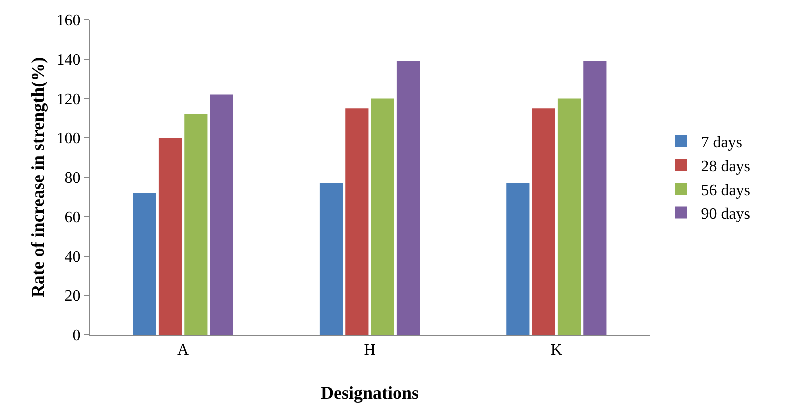 The image size is (800, 415). I want to click on x-axis-title: Designations, so click(370, 393).